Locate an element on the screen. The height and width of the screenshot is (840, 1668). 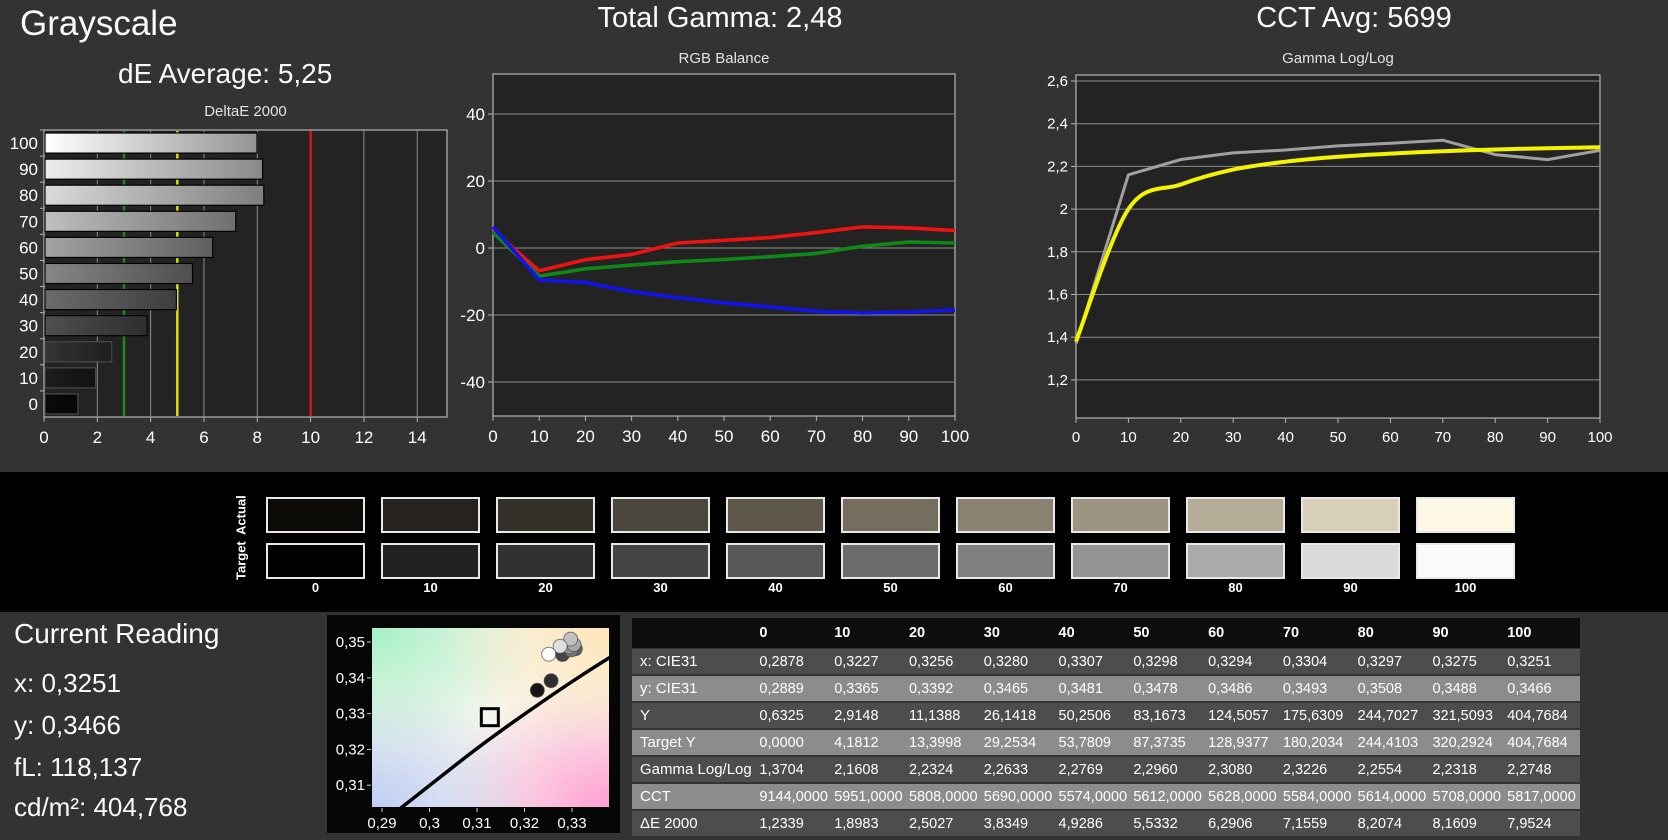
table-cell: 5628,0000 is located at coordinates (1242, 796).